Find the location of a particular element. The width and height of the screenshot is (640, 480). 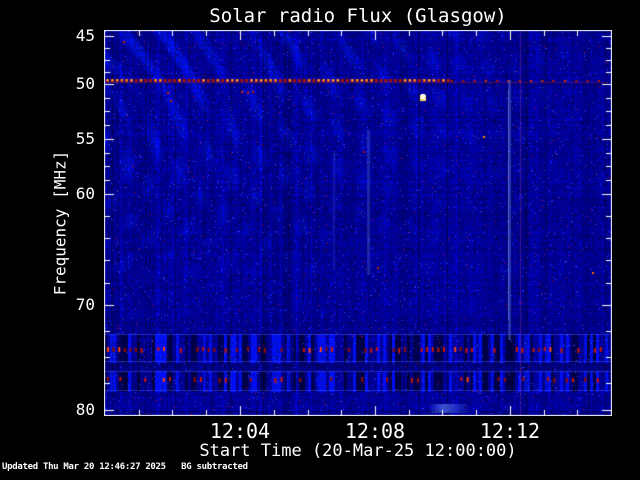

x-tick-label: 12:12 is located at coordinates (510, 431).